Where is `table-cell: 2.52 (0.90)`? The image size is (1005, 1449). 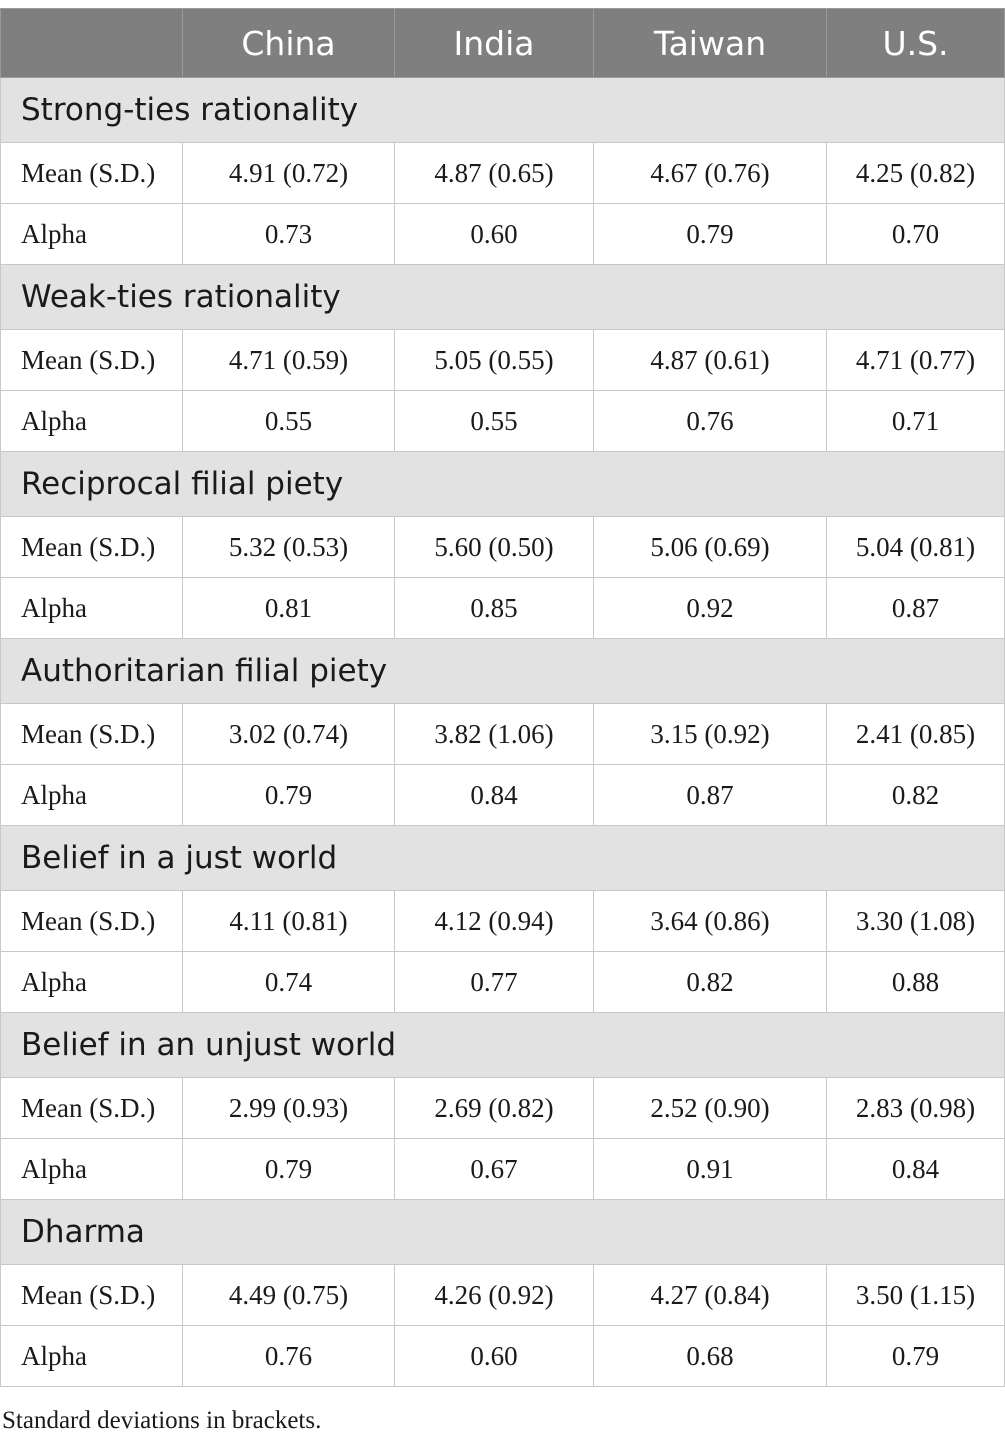 table-cell: 2.52 (0.90) is located at coordinates (710, 1108).